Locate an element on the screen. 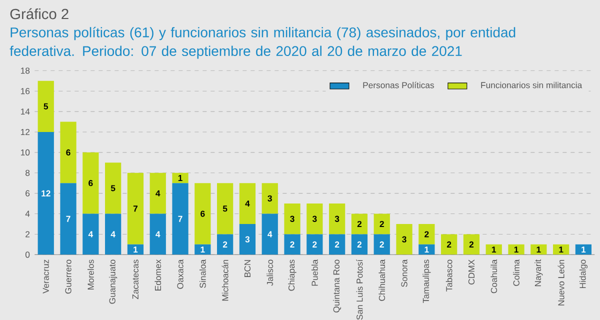 The width and height of the screenshot is (600, 320). legend-label: Funcionarios sin militancia is located at coordinates (531, 85).